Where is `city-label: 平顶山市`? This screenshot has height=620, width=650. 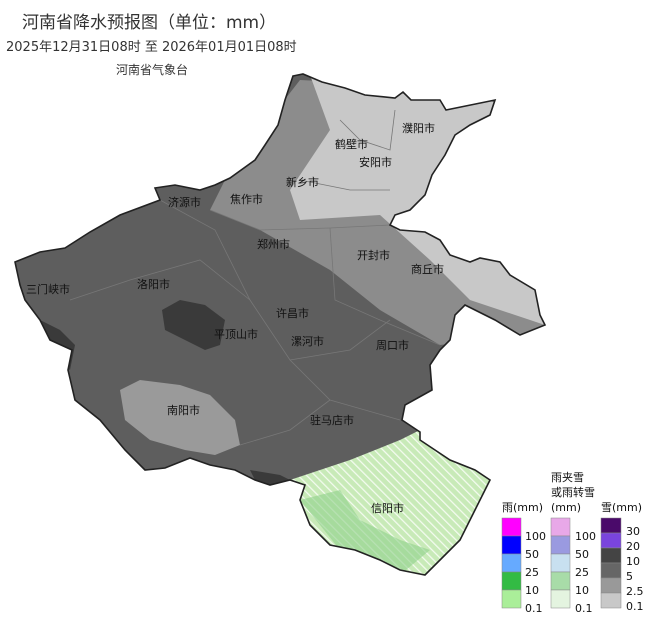
city-label: 平顶山市 is located at coordinates (236, 334).